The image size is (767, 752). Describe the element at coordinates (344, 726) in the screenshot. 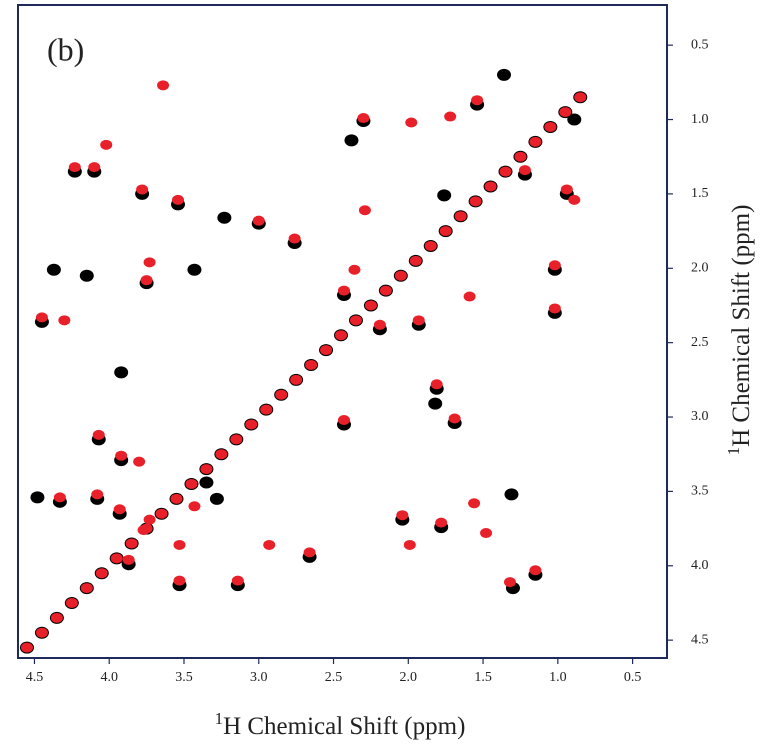

I see `x-axis-label-text: H Chemical Shift (ppm)` at that location.